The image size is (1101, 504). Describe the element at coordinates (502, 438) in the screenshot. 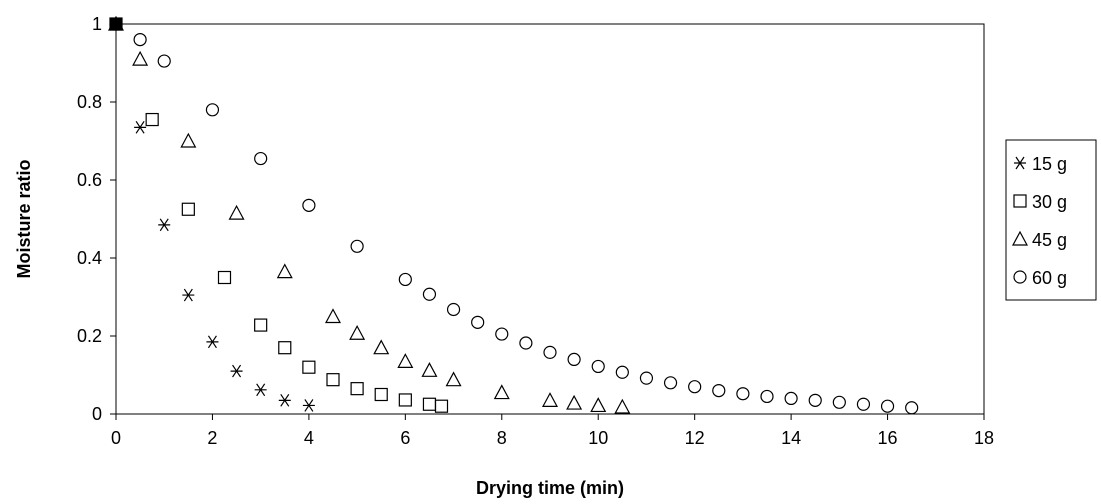

I see `x-tick-label: 8` at that location.